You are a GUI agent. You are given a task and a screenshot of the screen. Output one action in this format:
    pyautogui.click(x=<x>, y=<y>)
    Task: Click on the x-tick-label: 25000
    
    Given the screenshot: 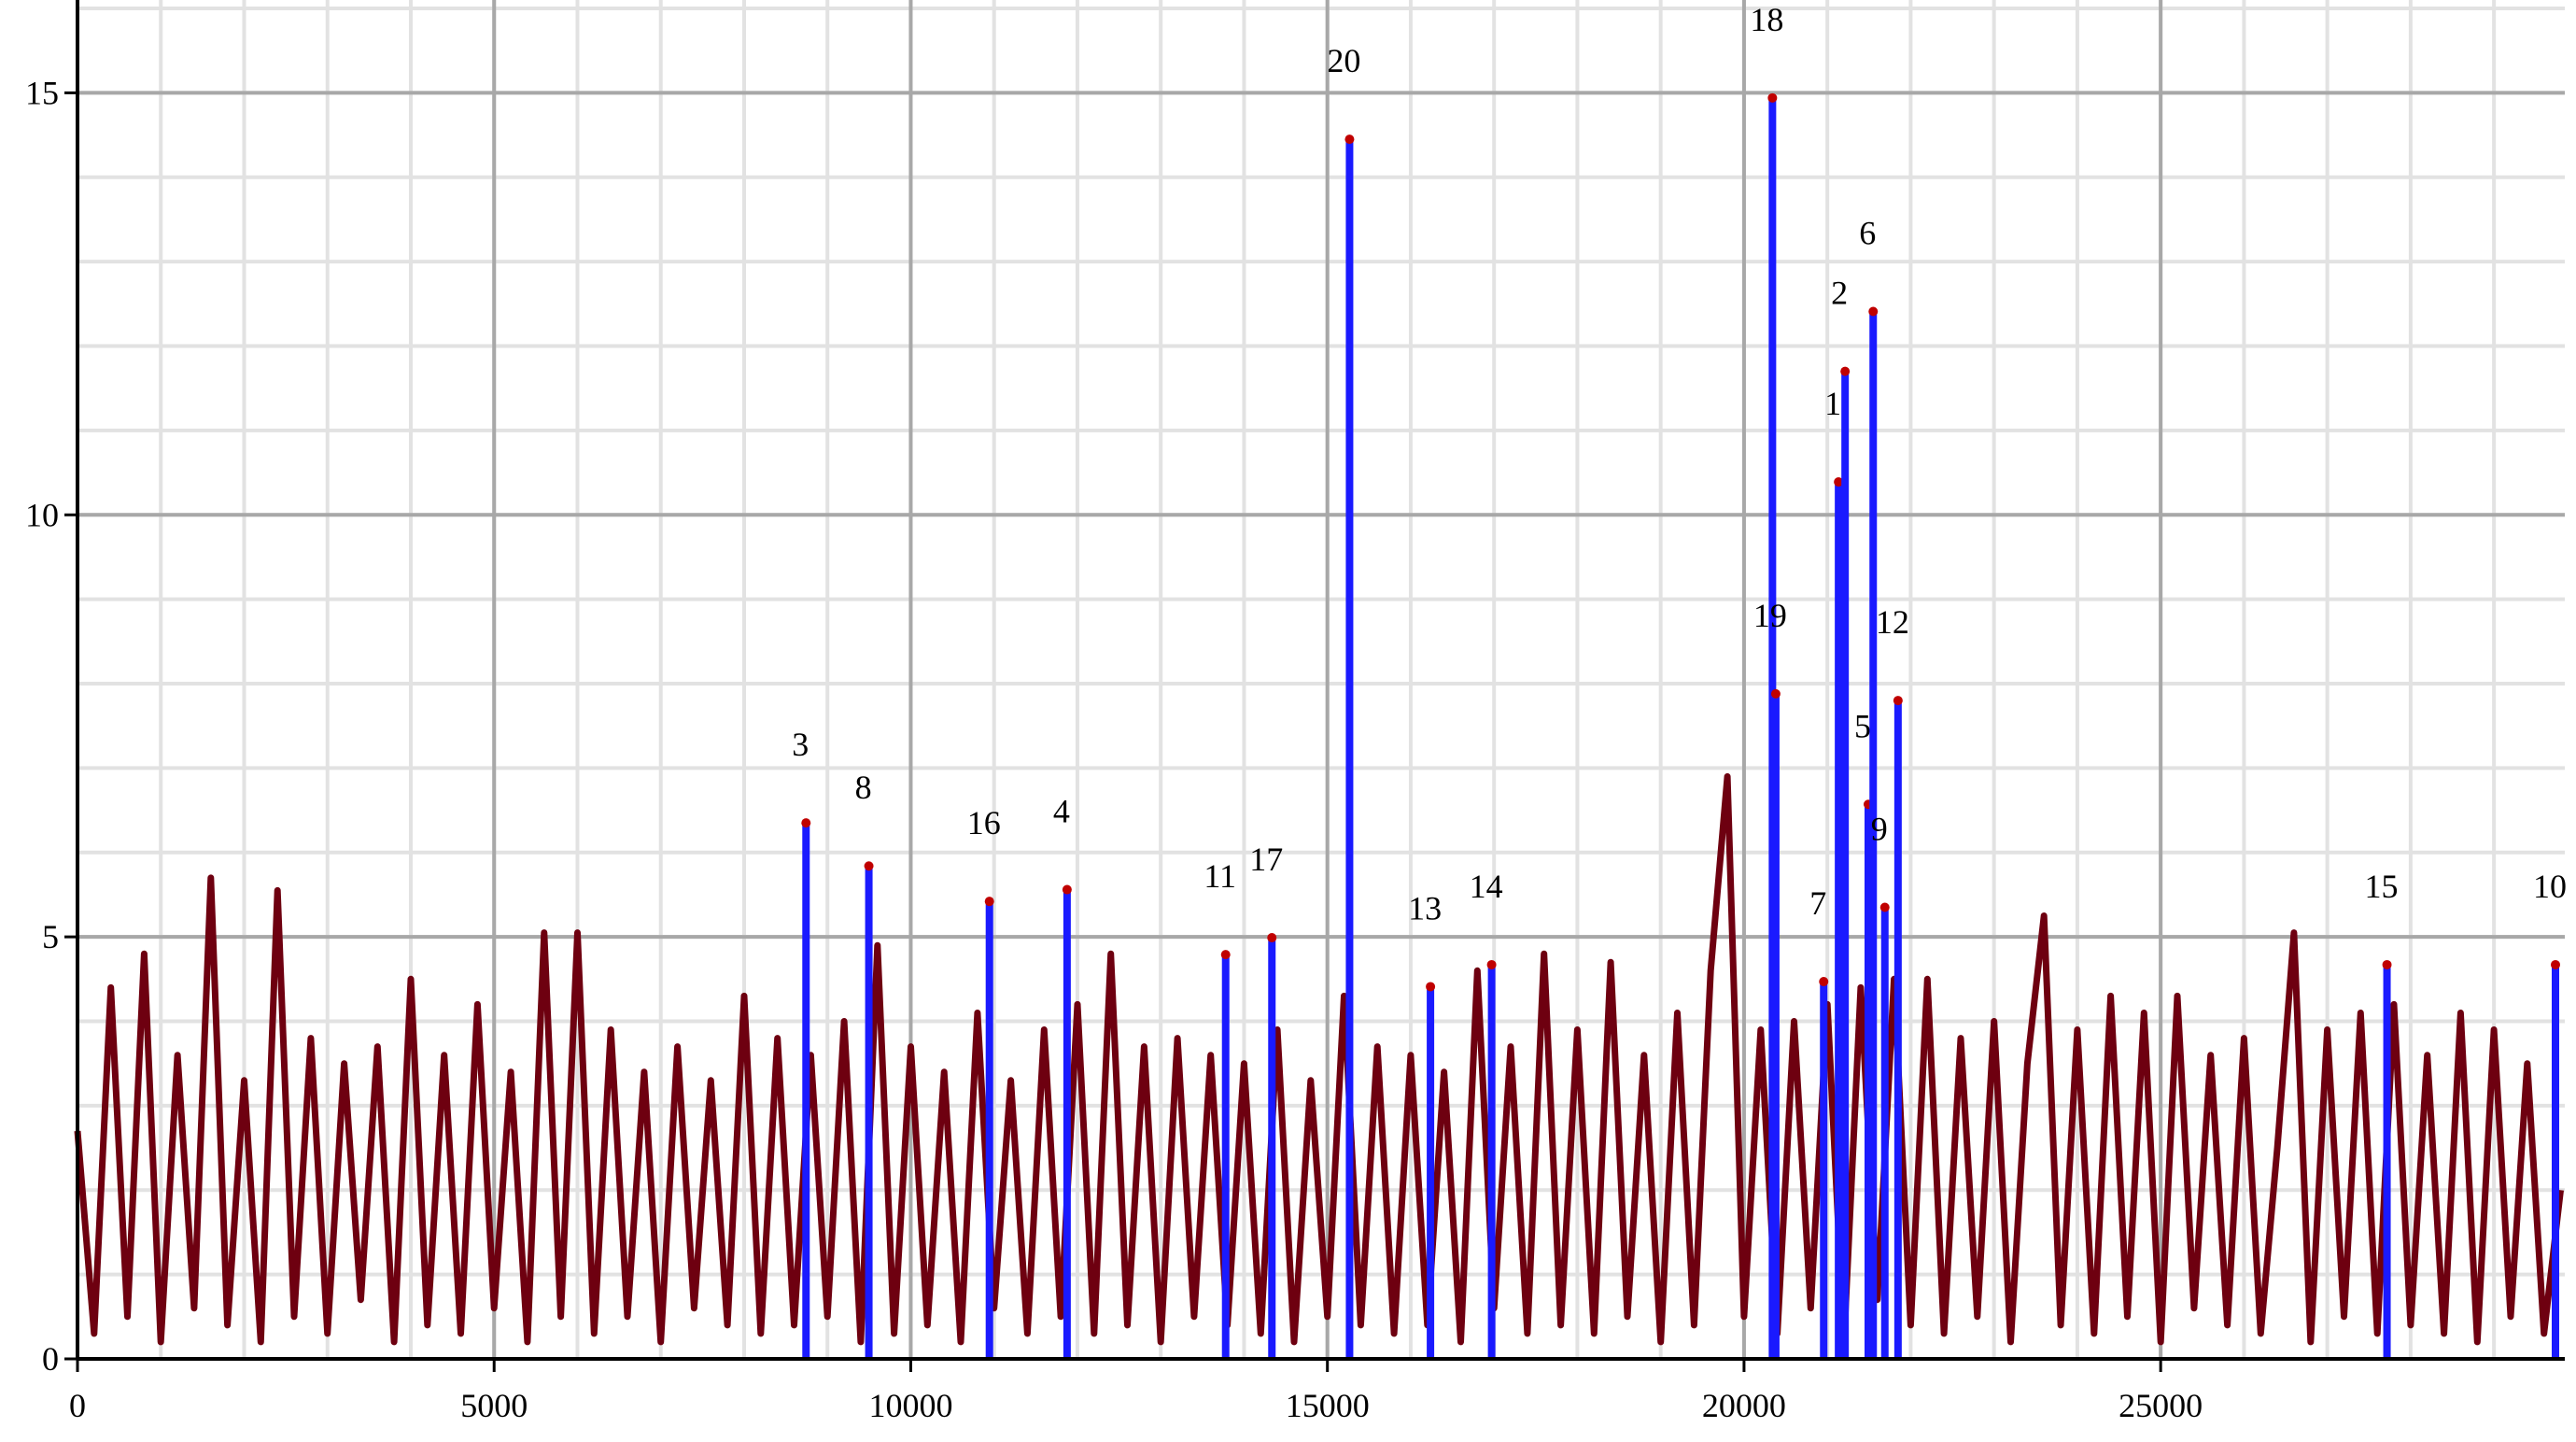 What is the action you would take?
    pyautogui.click(x=2161, y=1405)
    